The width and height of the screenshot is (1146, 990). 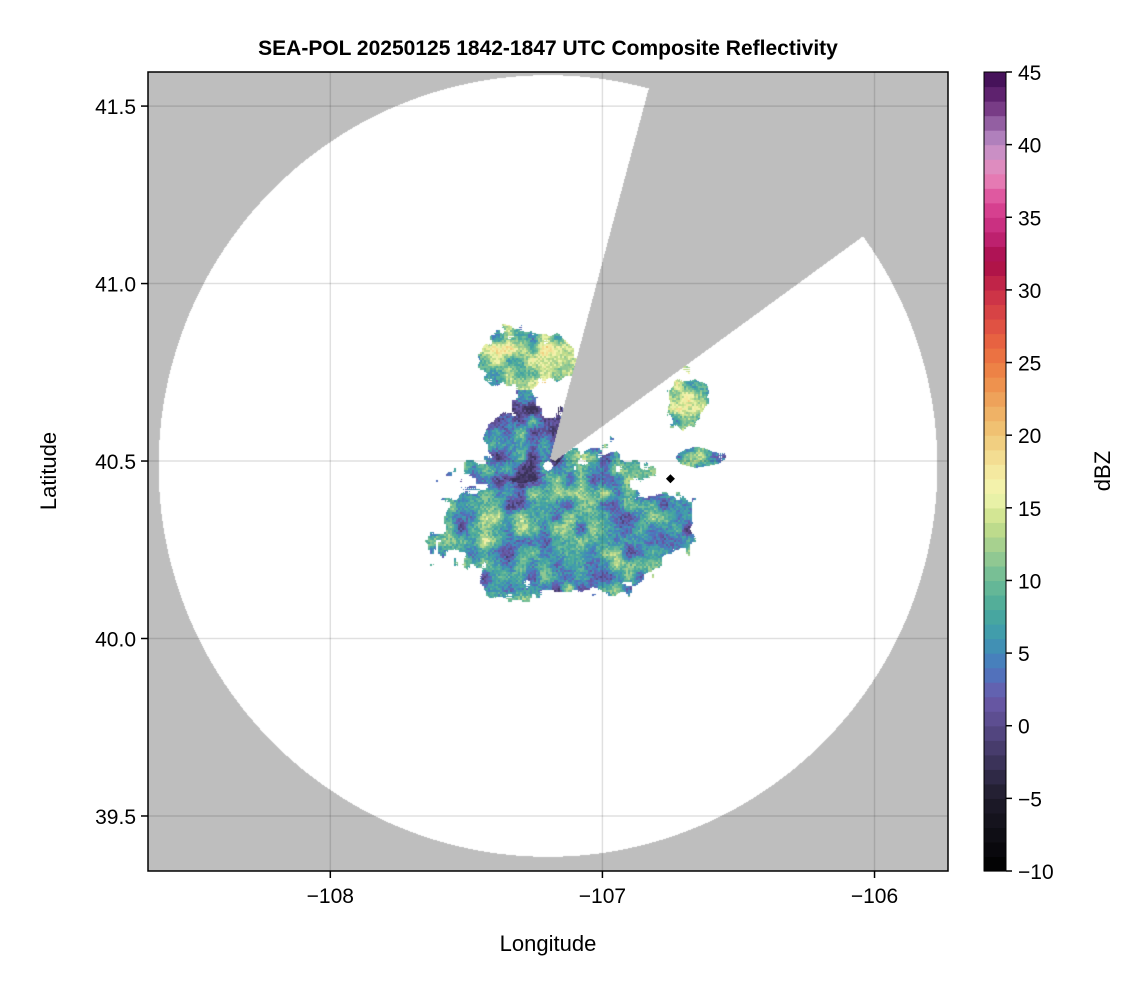 What do you see at coordinates (115, 107) in the screenshot?
I see `y-tick-label: 41.5` at bounding box center [115, 107].